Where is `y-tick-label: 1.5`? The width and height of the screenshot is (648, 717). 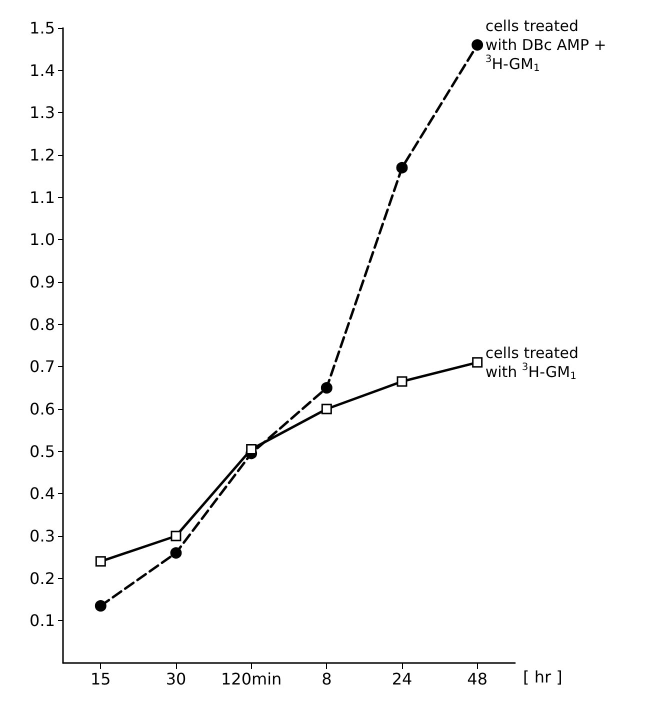 y-tick-label: 1.5 is located at coordinates (42, 28).